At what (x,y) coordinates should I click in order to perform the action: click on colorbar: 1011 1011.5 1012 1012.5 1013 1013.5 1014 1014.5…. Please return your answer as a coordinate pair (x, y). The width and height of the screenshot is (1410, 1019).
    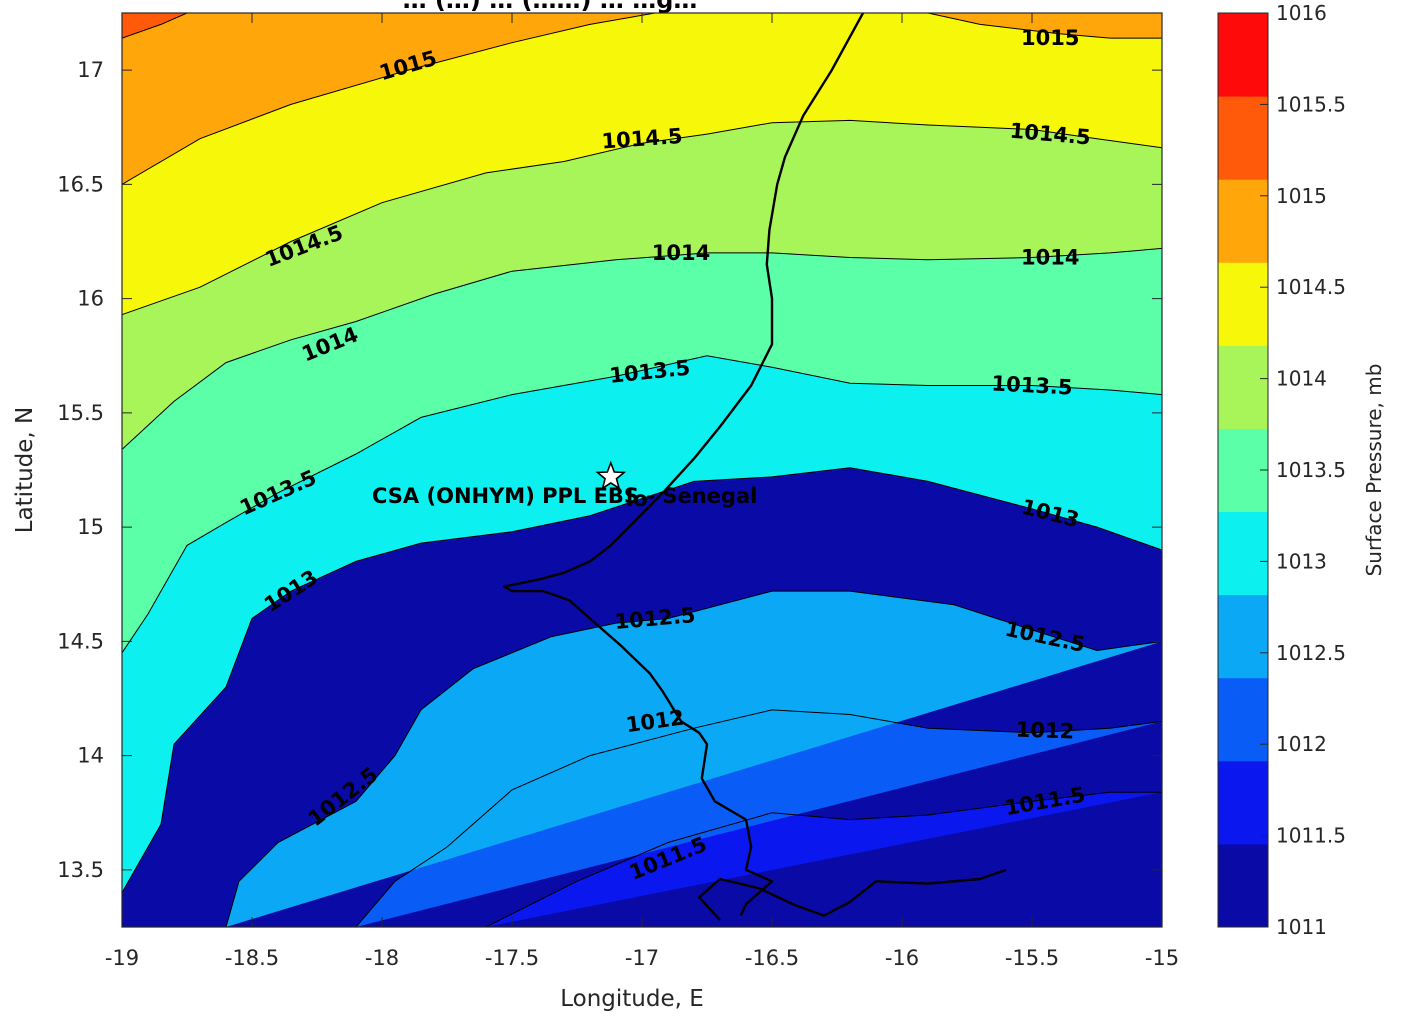
    Looking at the image, I should click on (1281, 470).